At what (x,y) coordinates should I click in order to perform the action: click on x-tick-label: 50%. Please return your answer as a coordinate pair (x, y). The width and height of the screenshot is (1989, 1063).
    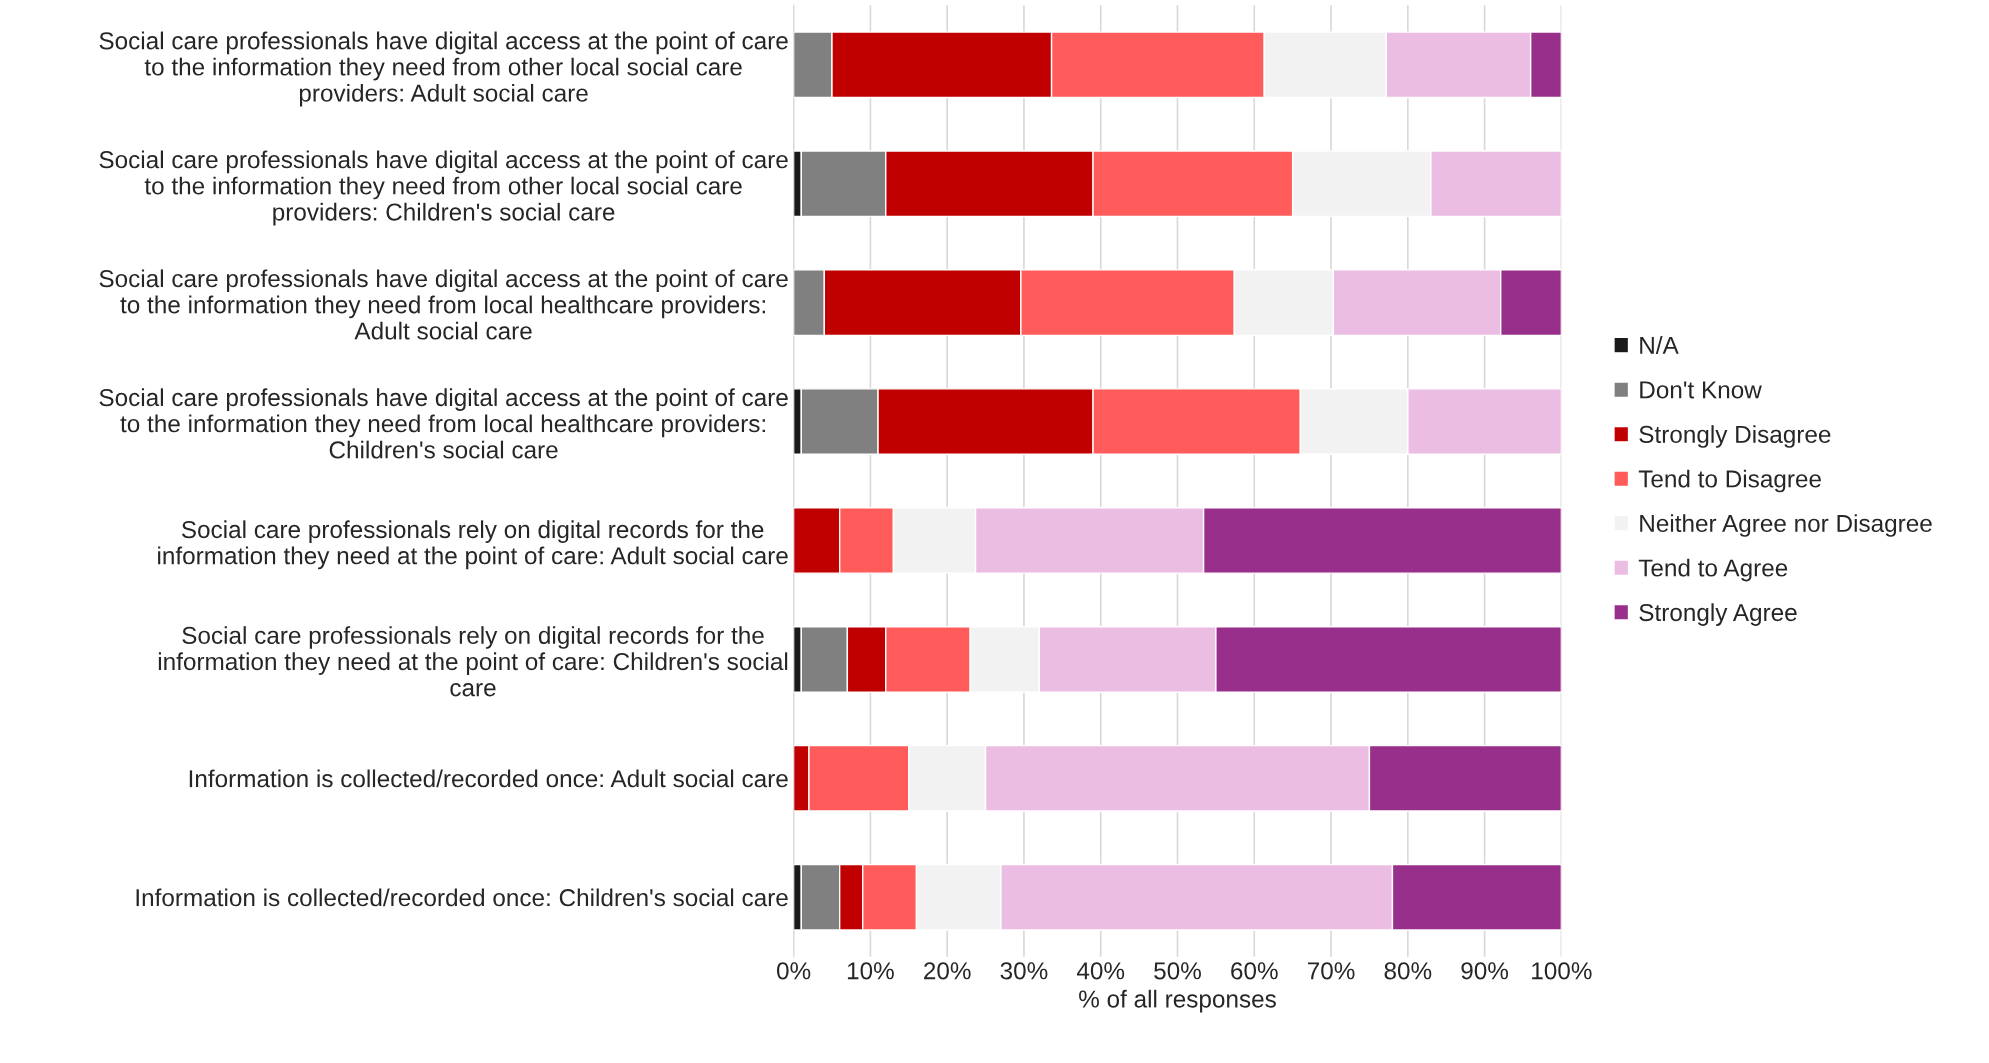
    Looking at the image, I should click on (1177, 971).